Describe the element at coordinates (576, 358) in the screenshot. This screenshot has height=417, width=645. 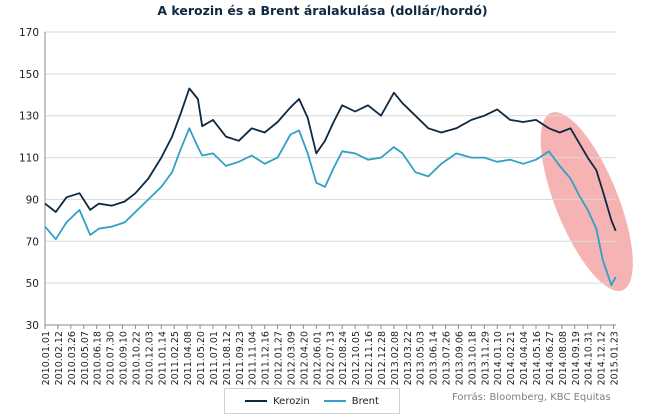
I see `x-tick-label-41: 2014.09.19` at that location.